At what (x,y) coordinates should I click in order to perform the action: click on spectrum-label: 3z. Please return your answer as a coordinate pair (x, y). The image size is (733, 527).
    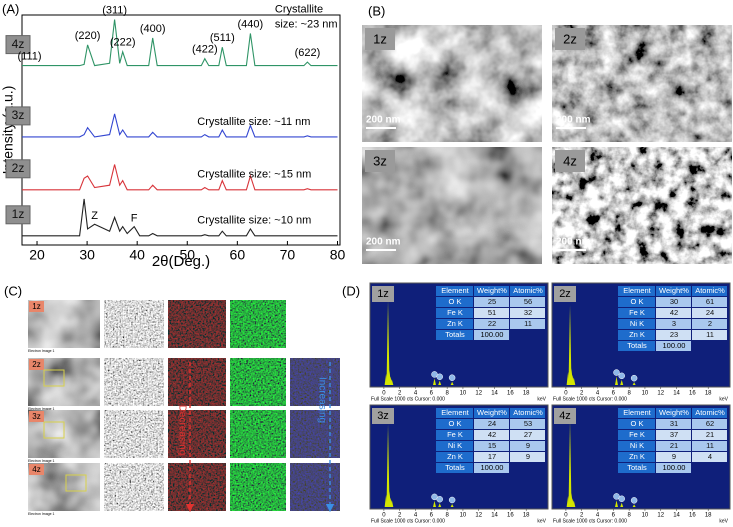
    Looking at the image, I should click on (383, 416).